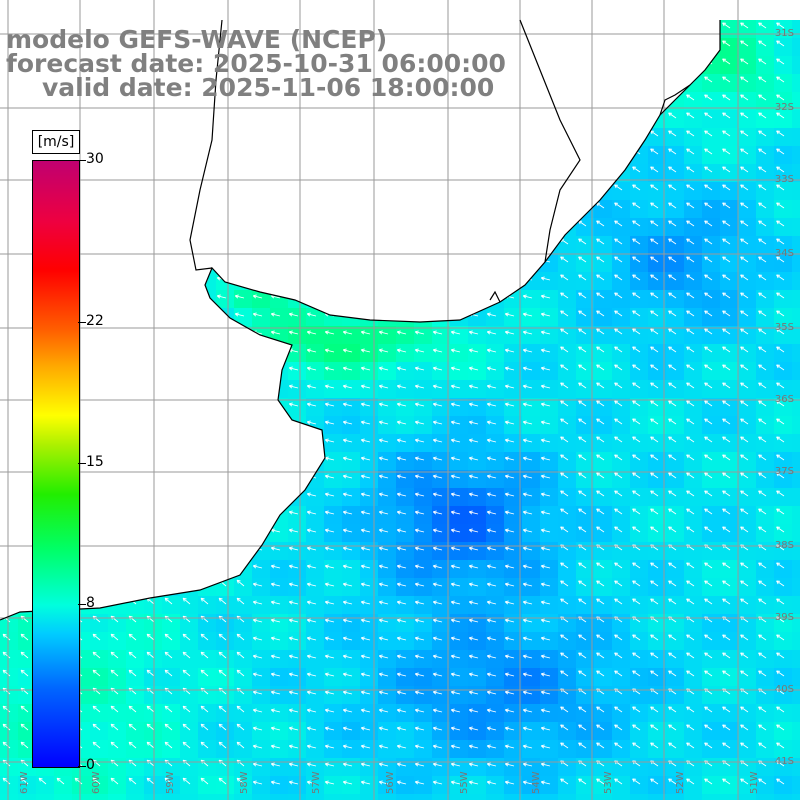 The image size is (800, 800). What do you see at coordinates (24, 782) in the screenshot?
I see `longitude-label: 61W` at bounding box center [24, 782].